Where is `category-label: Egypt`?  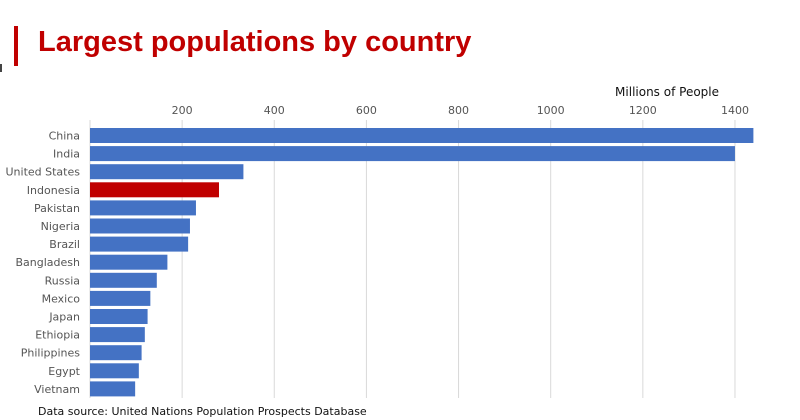
category-label: Egypt is located at coordinates (64, 371).